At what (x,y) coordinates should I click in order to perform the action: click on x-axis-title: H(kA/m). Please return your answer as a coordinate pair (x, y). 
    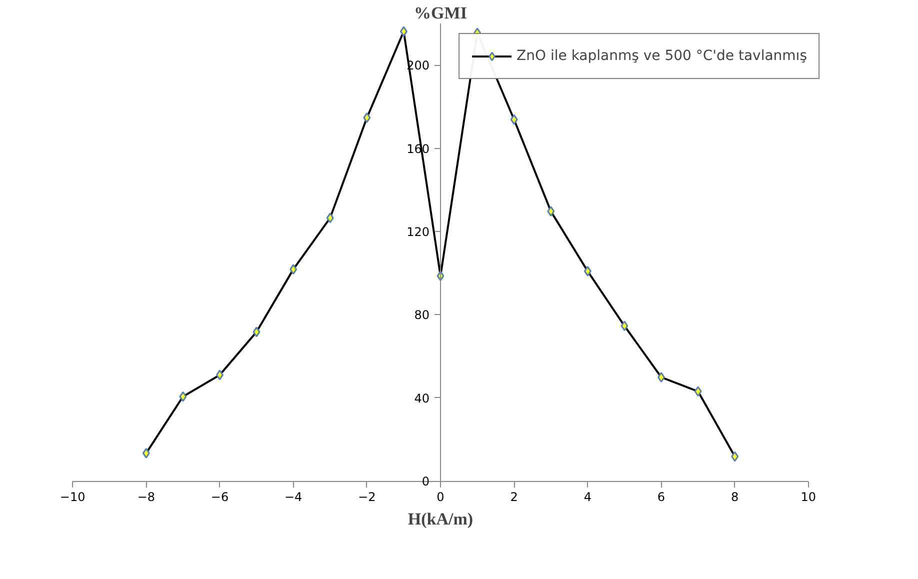
    Looking at the image, I should click on (441, 519).